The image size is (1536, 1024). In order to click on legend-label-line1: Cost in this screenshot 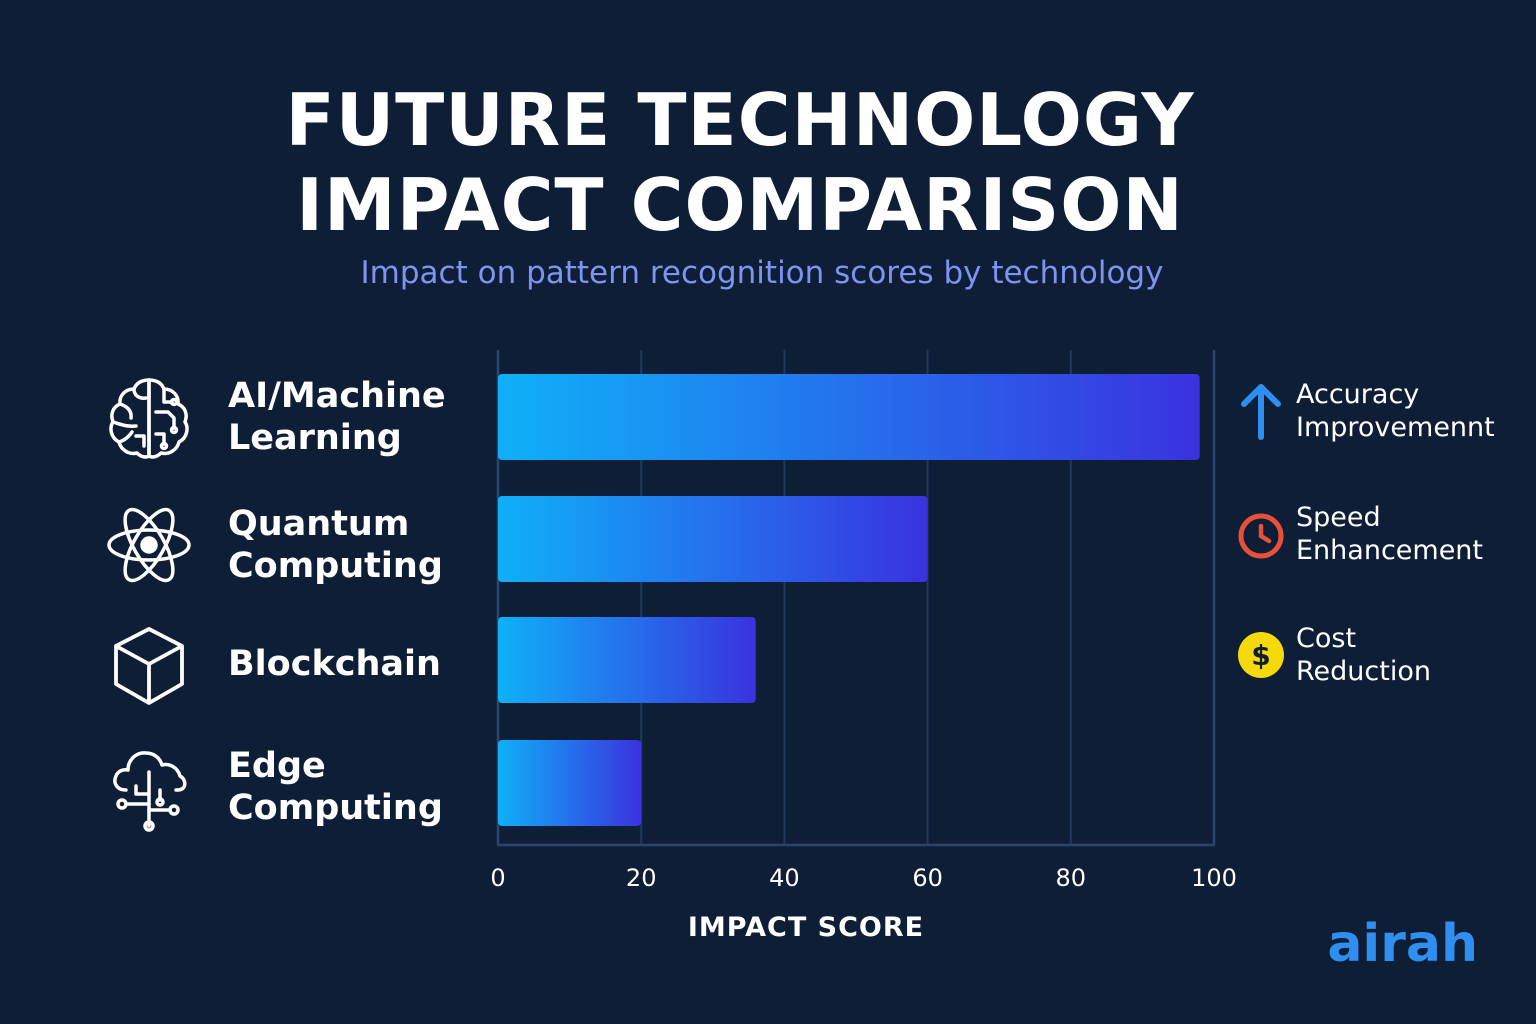, I will do `click(1326, 638)`.